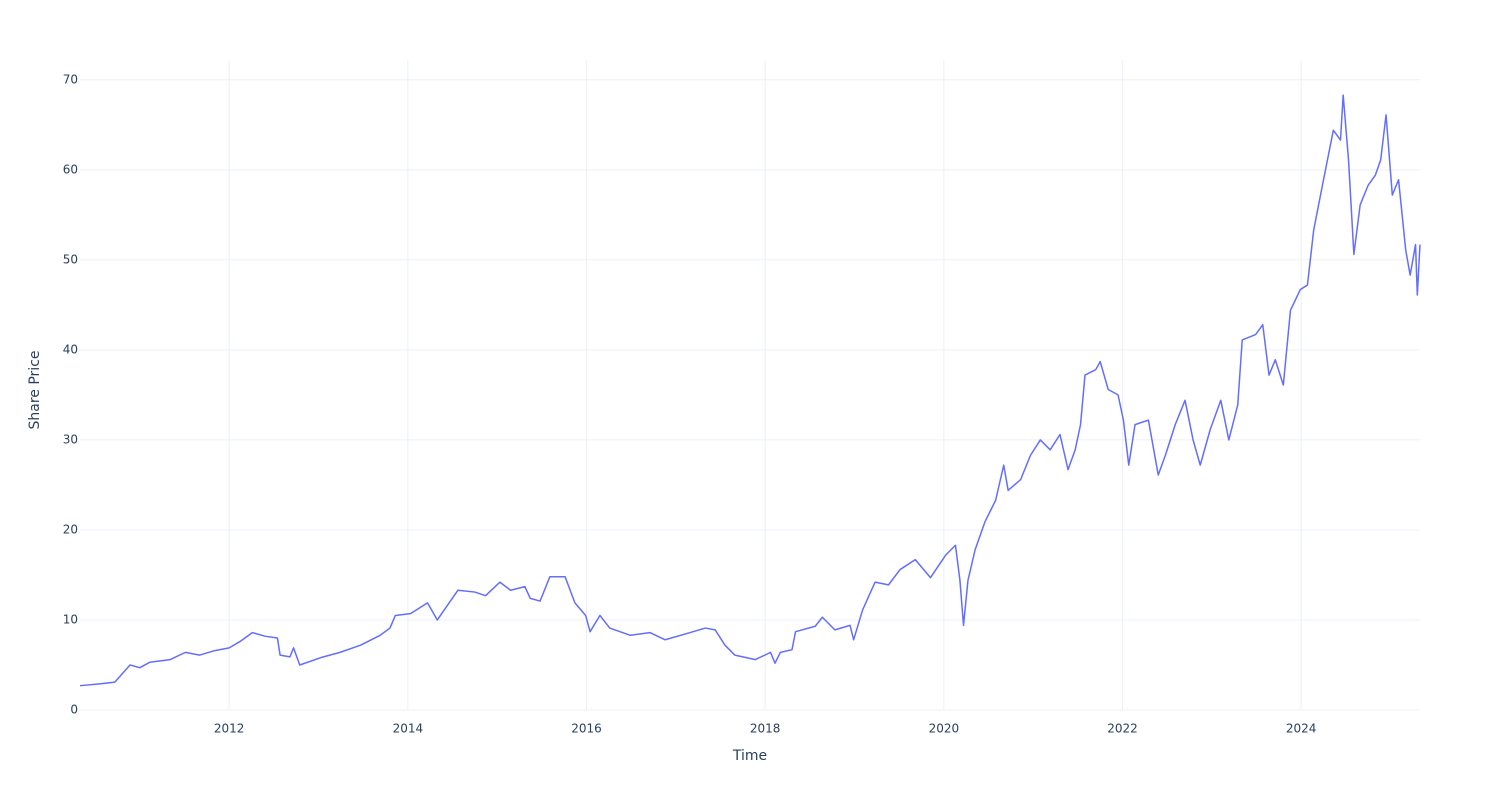 The height and width of the screenshot is (800, 1500). What do you see at coordinates (35, 389) in the screenshot?
I see `y-axis-title: Share Price` at bounding box center [35, 389].